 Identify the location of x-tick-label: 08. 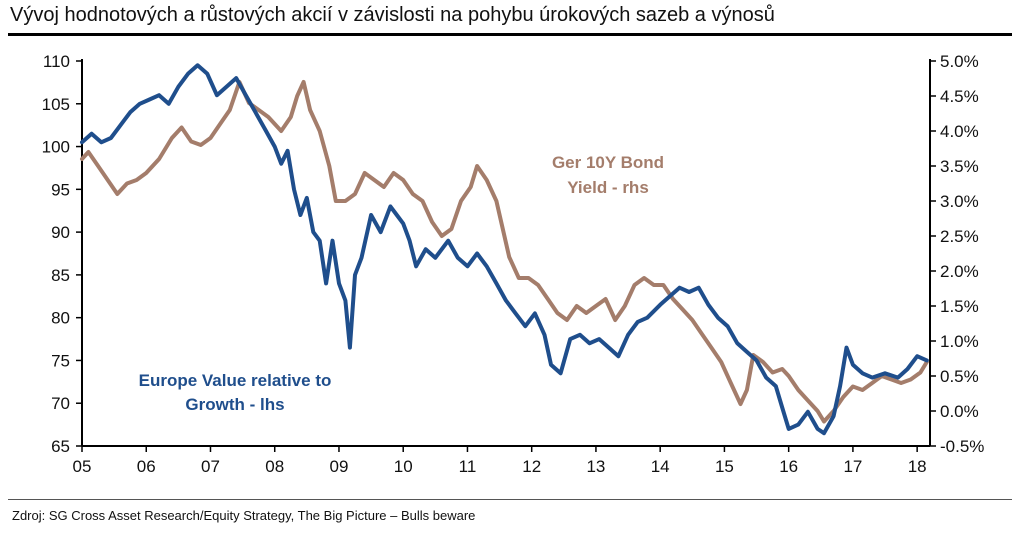
(274, 466).